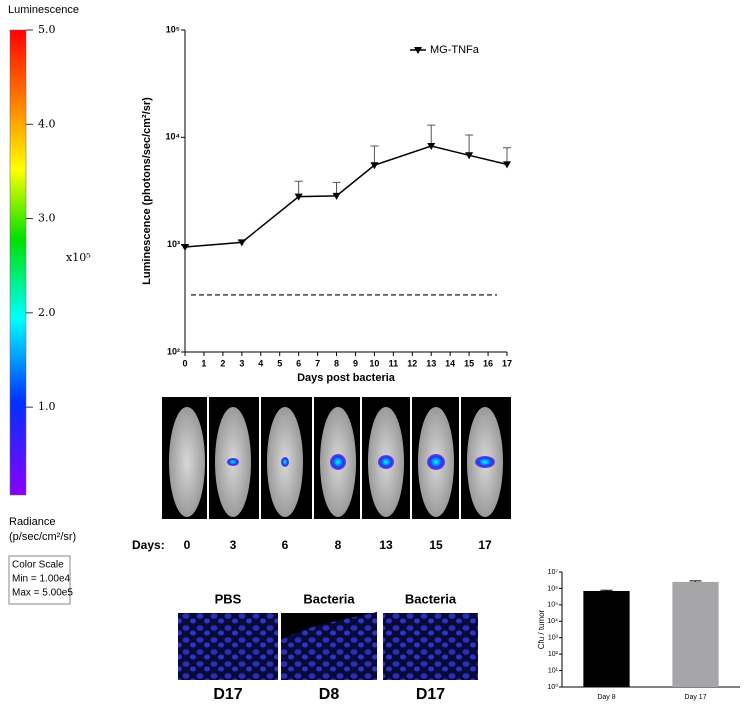 The height and width of the screenshot is (710, 749). What do you see at coordinates (553, 572) in the screenshot?
I see `y-tick-label: 10⁷` at bounding box center [553, 572].